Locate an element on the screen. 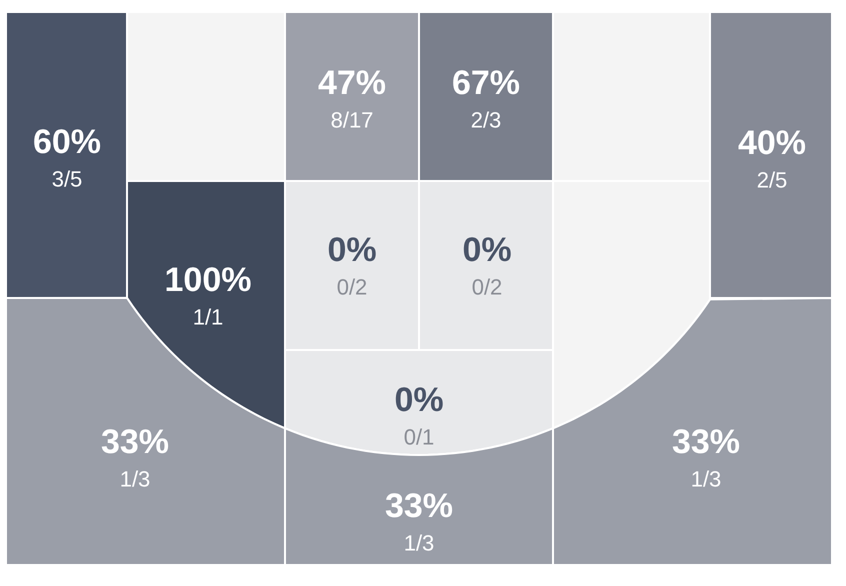  data-label: 40% is located at coordinates (772, 143).